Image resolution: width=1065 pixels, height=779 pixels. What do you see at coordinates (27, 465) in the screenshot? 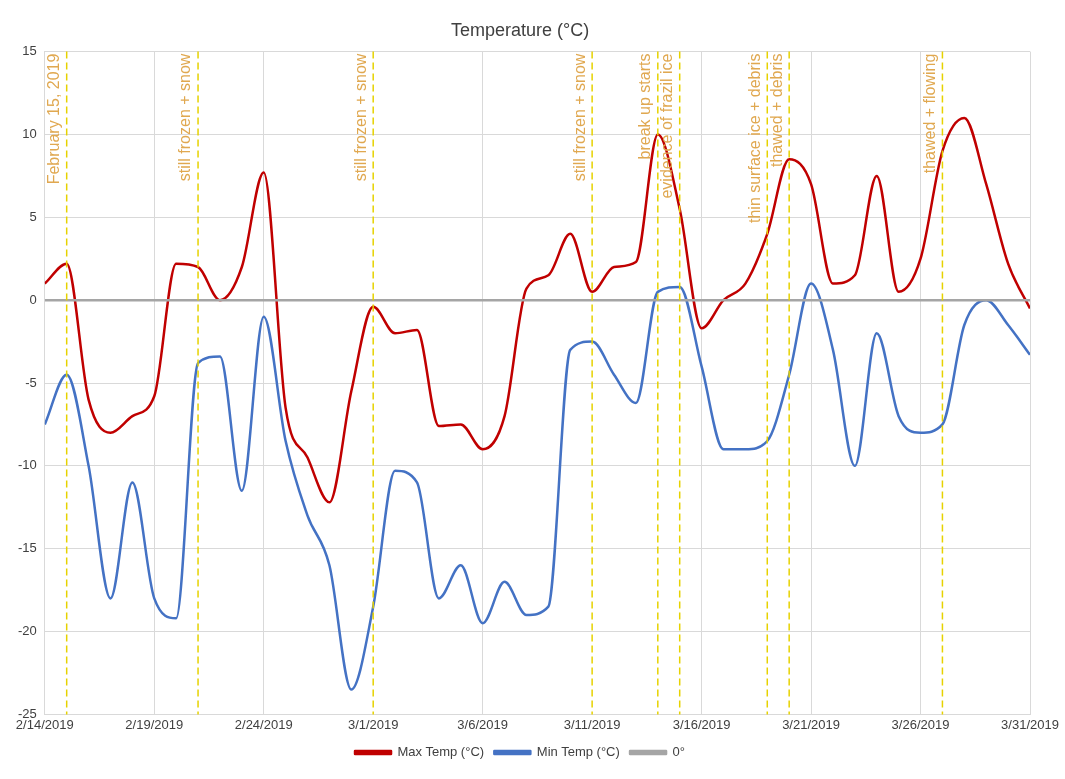
I see `y-tick-label: -10` at bounding box center [27, 465].